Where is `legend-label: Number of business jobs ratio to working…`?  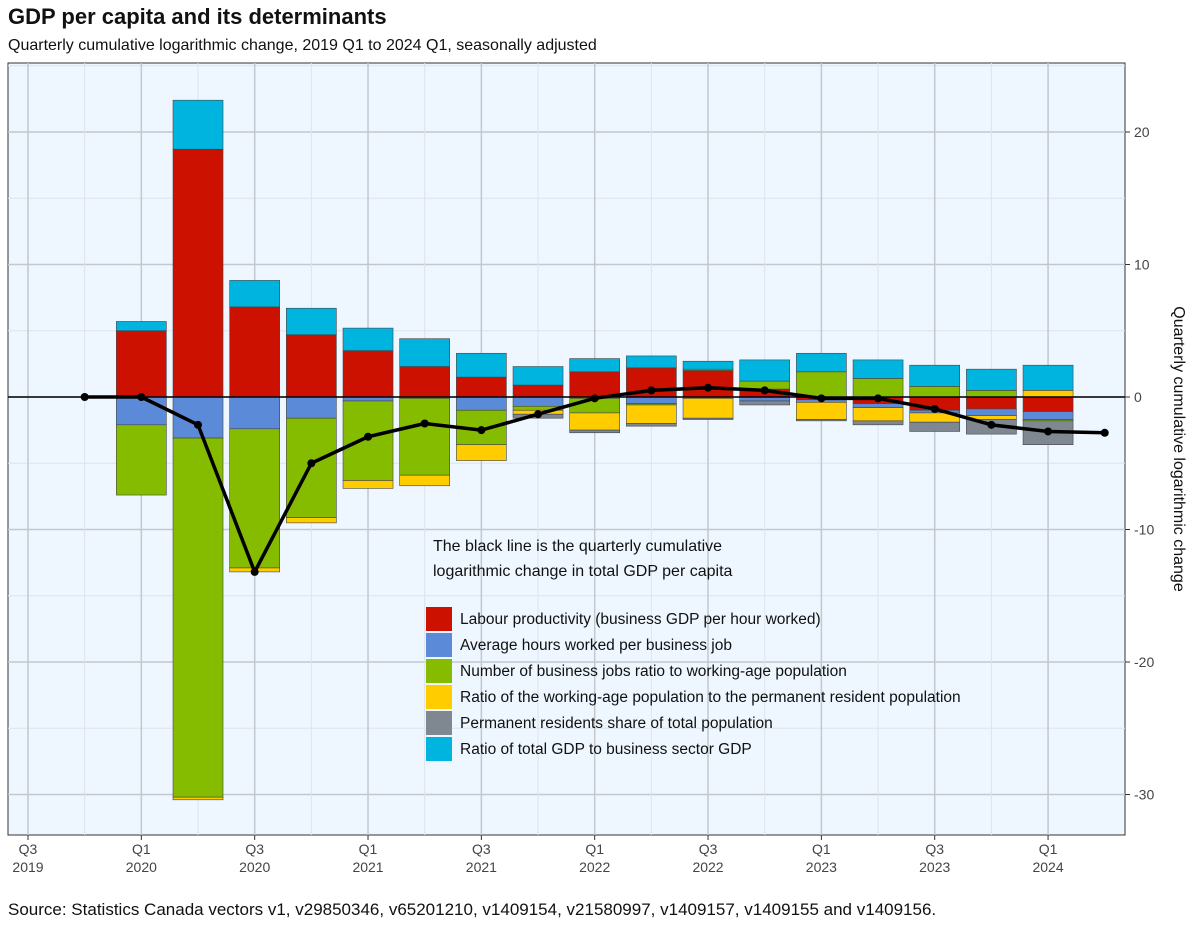
legend-label: Number of business jobs ratio to working… is located at coordinates (653, 671).